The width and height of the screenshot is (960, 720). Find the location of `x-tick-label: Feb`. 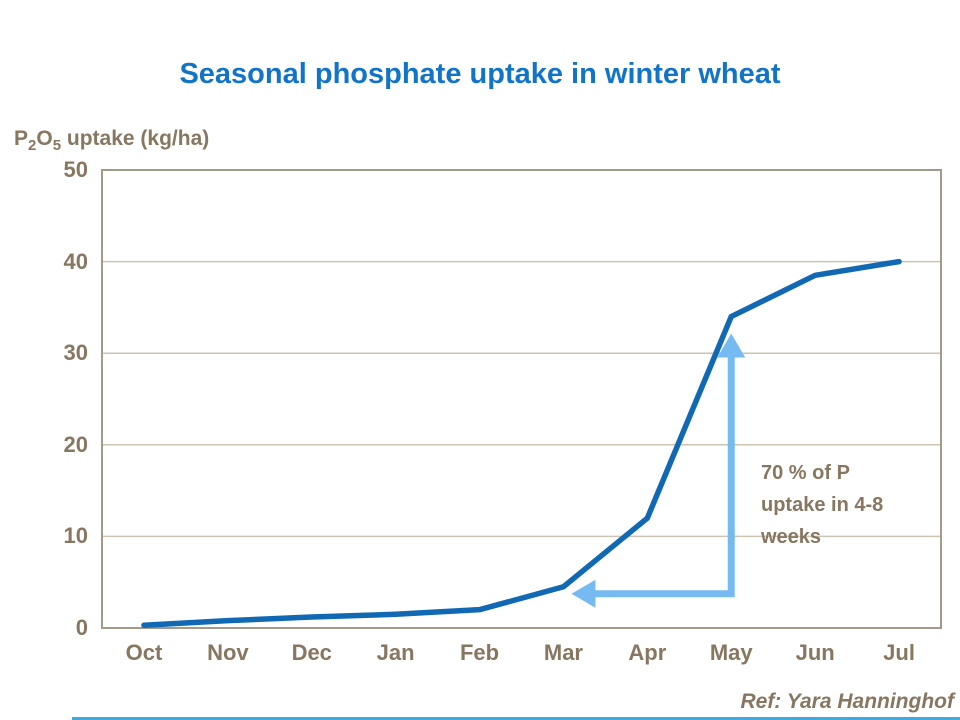

x-tick-label: Feb is located at coordinates (479, 652).